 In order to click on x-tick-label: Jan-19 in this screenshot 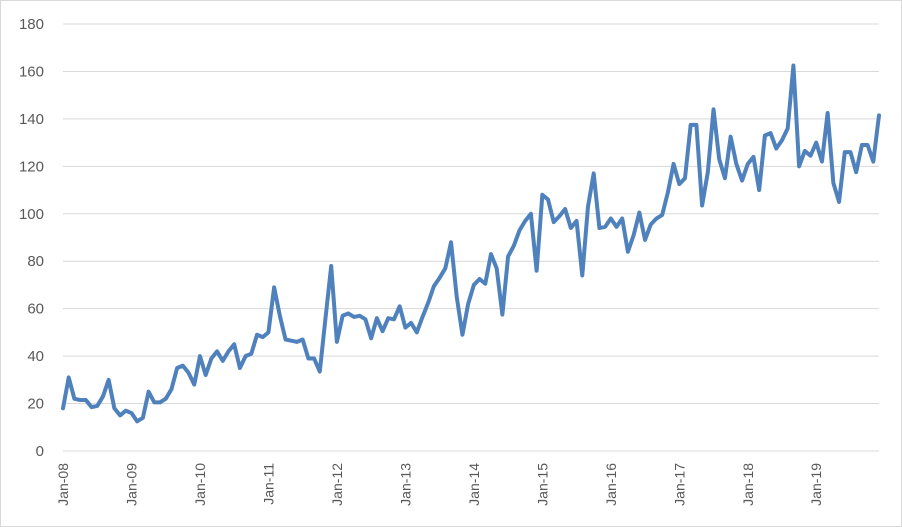, I will do `click(816, 484)`.